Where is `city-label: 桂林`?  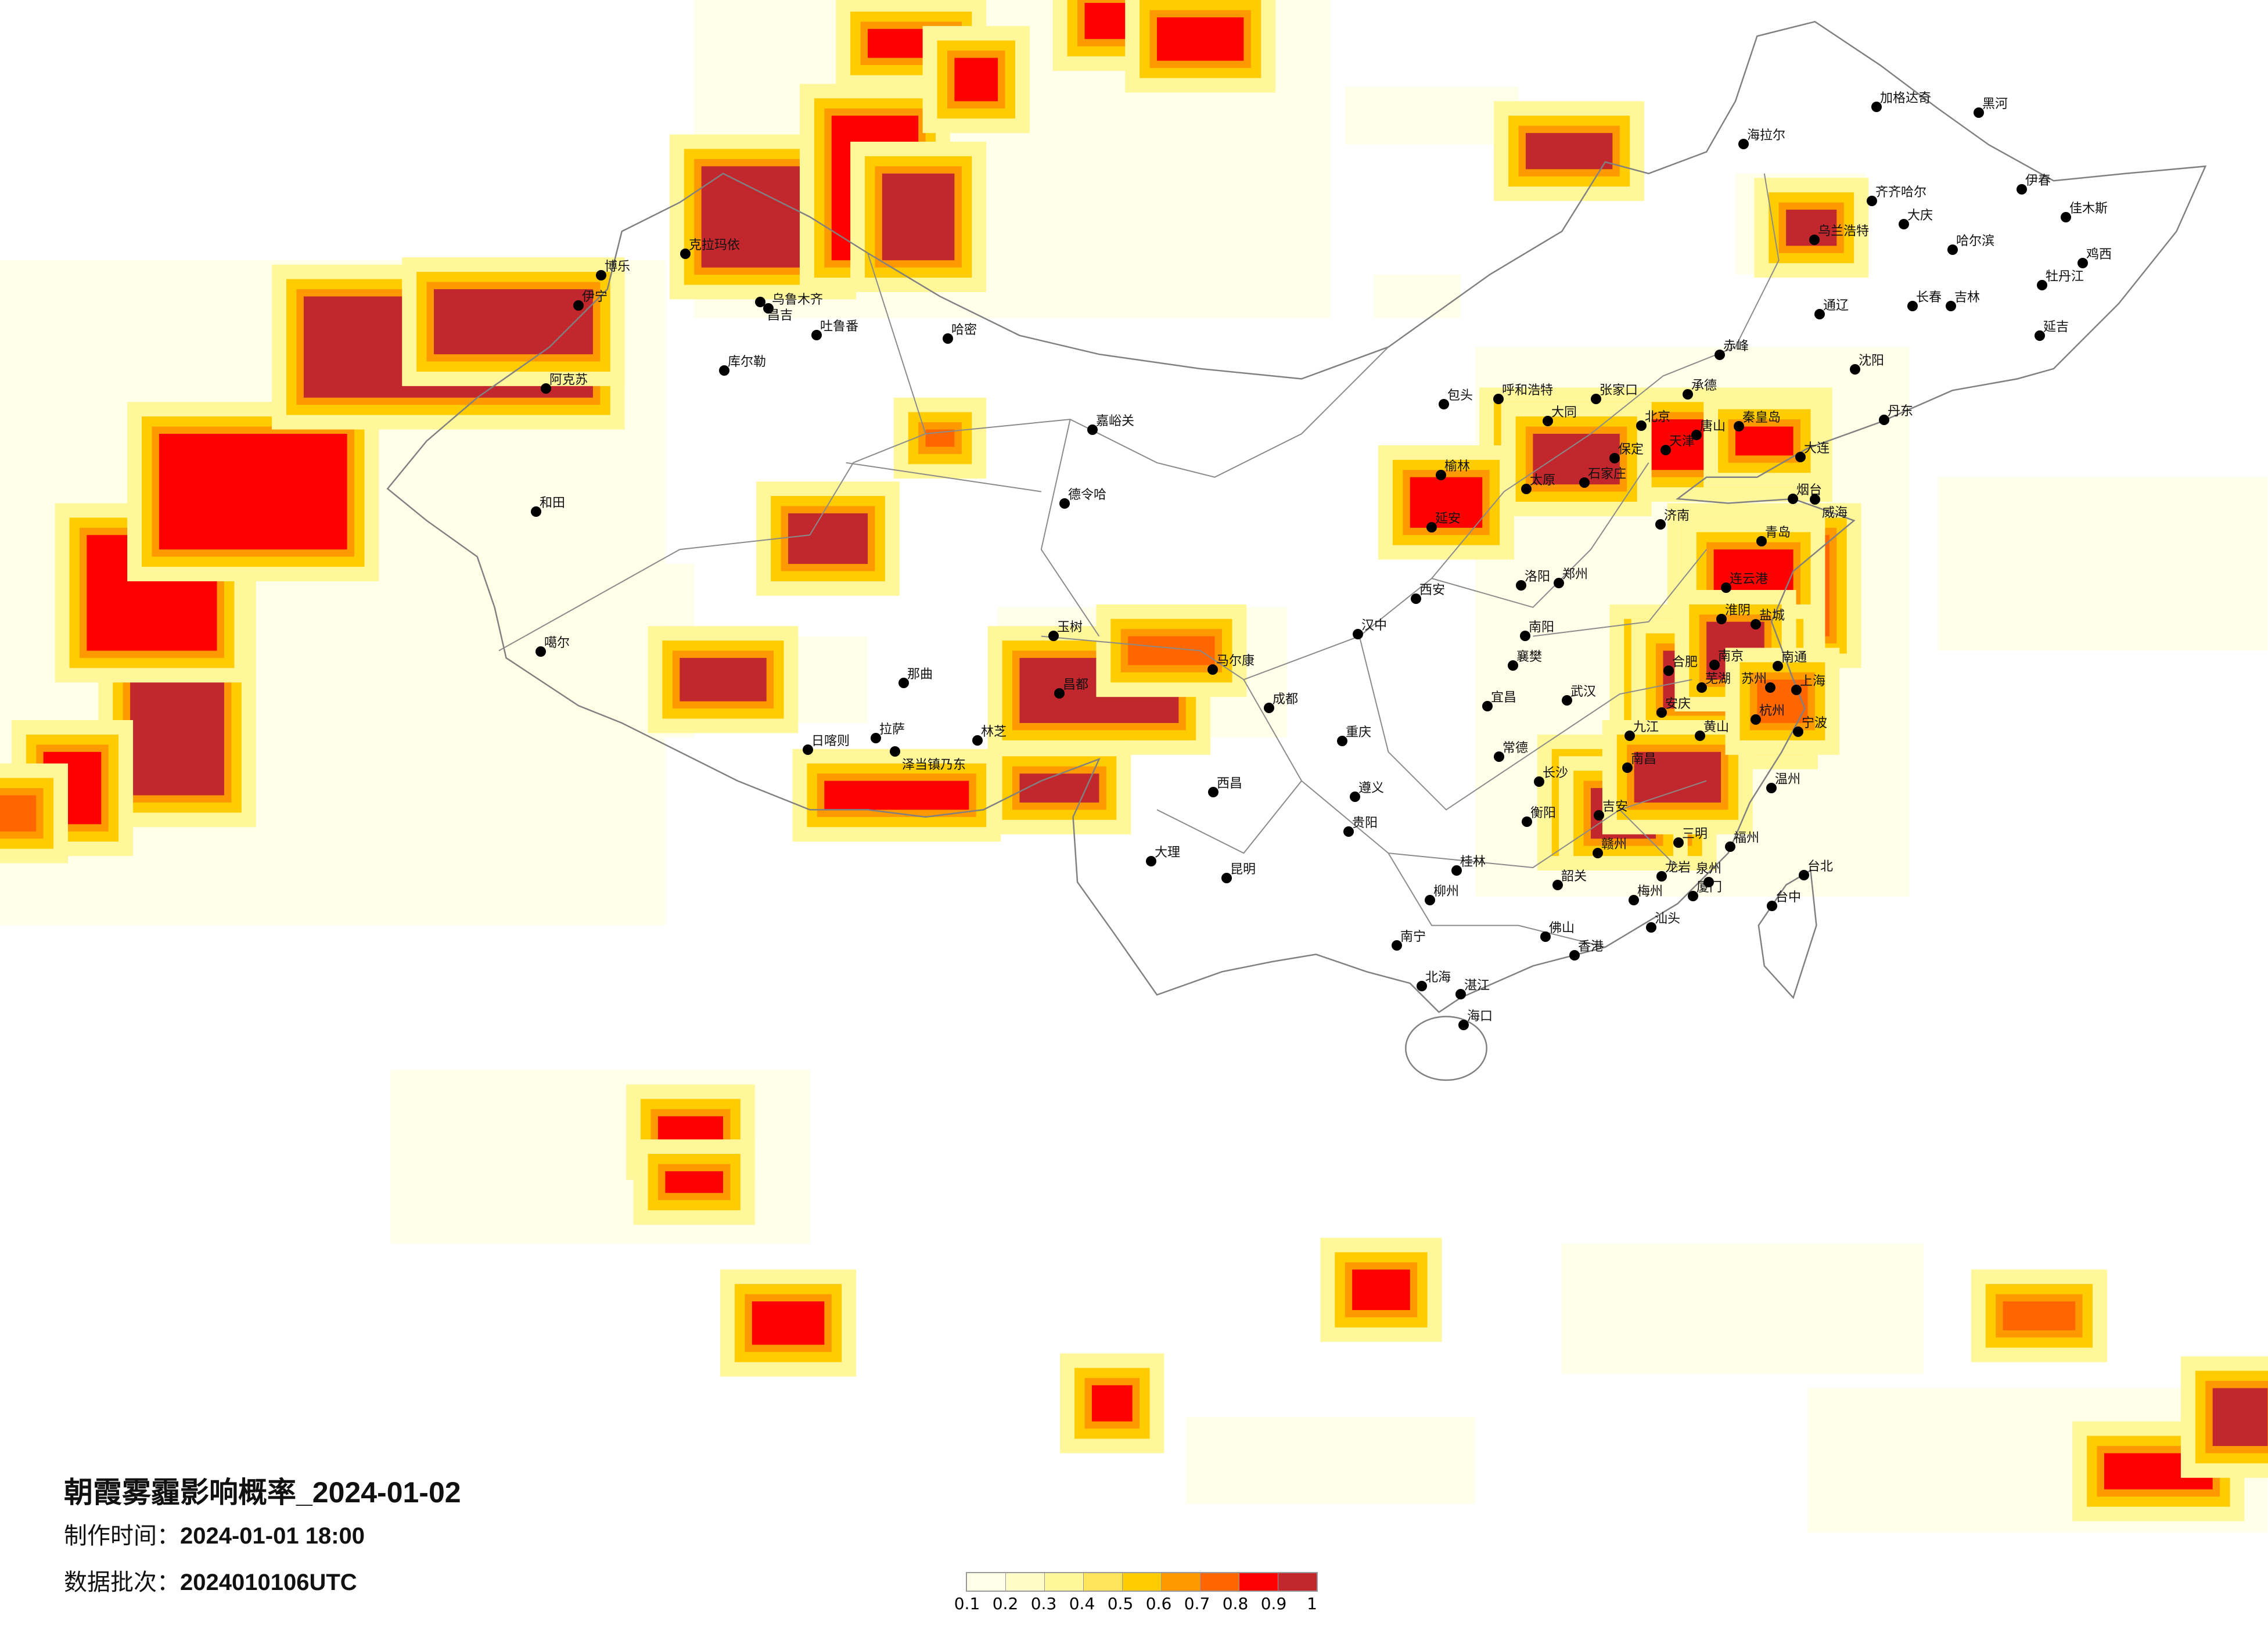 city-label: 桂林 is located at coordinates (1473, 862).